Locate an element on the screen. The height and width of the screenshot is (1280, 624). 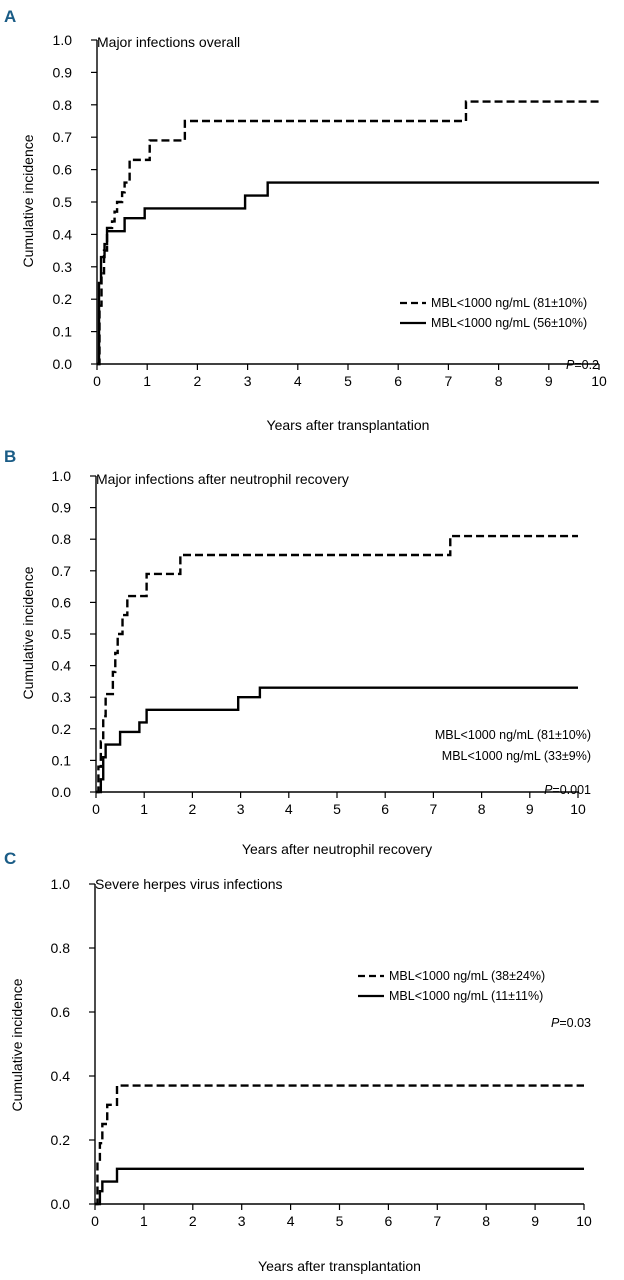
chart-title: Severe herpes virus infections is located at coordinates (189, 884).